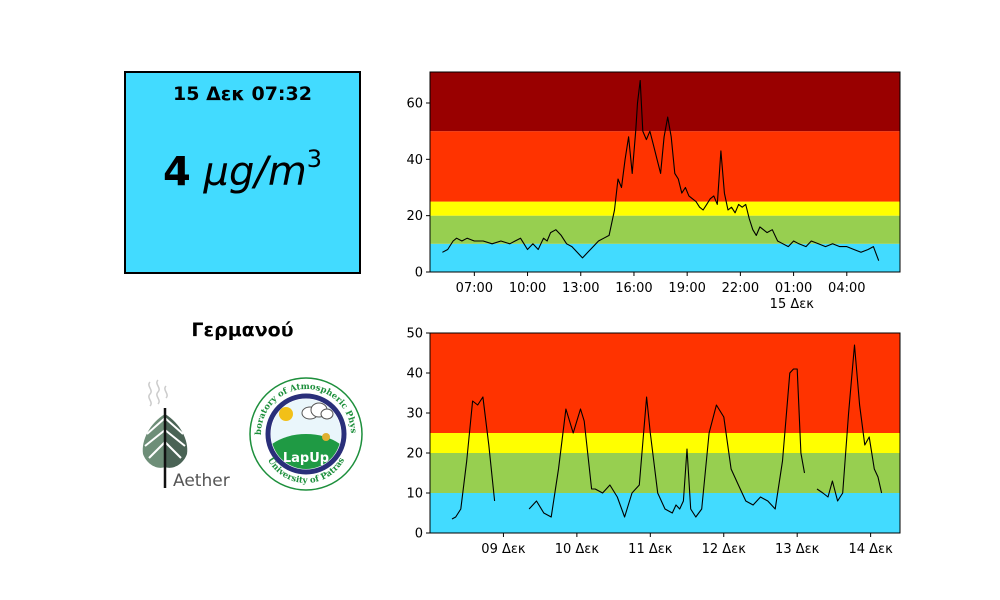  I want to click on cloud-icon, so click(317, 411).